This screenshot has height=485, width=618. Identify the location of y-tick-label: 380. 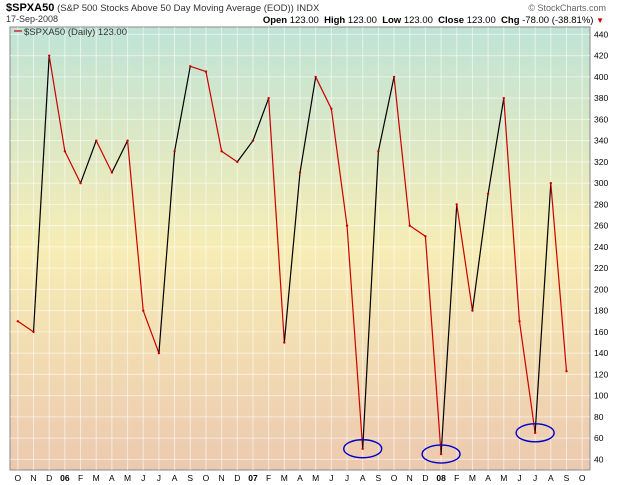
(601, 98).